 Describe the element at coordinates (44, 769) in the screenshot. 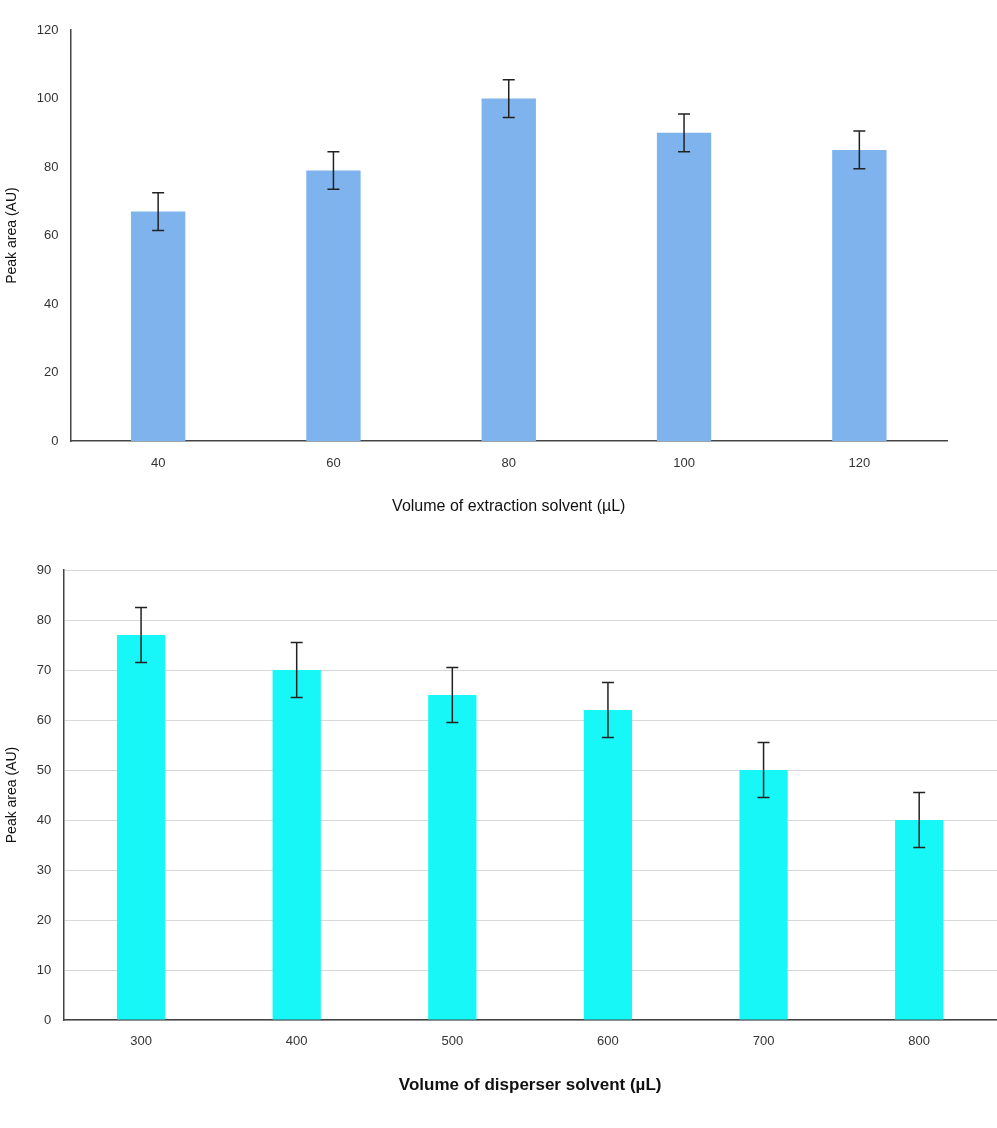

I see `y-tick-label: 50` at that location.